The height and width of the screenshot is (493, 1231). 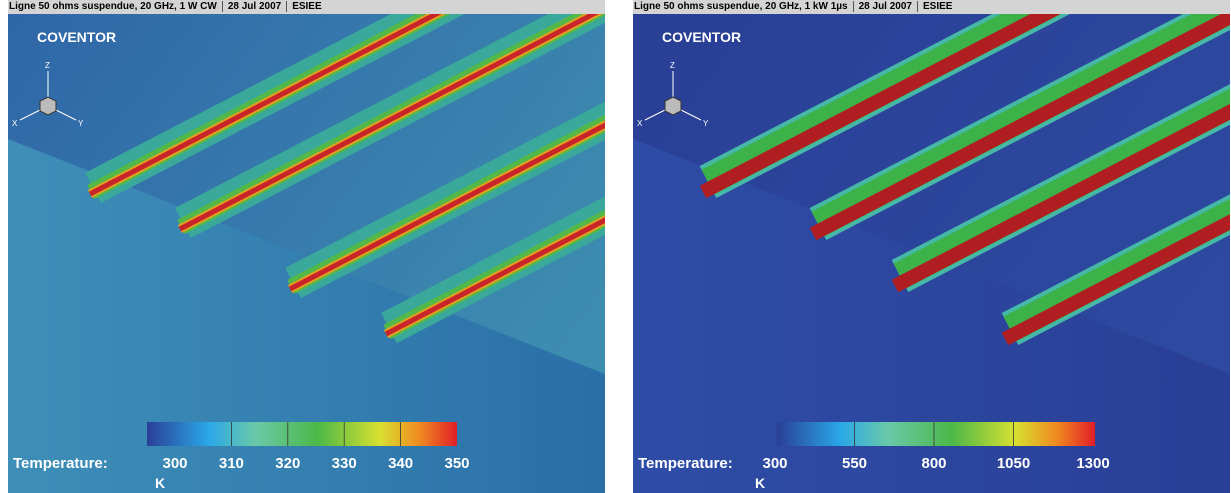 I want to click on colorbar-tick: 1300, so click(x=1092, y=463).